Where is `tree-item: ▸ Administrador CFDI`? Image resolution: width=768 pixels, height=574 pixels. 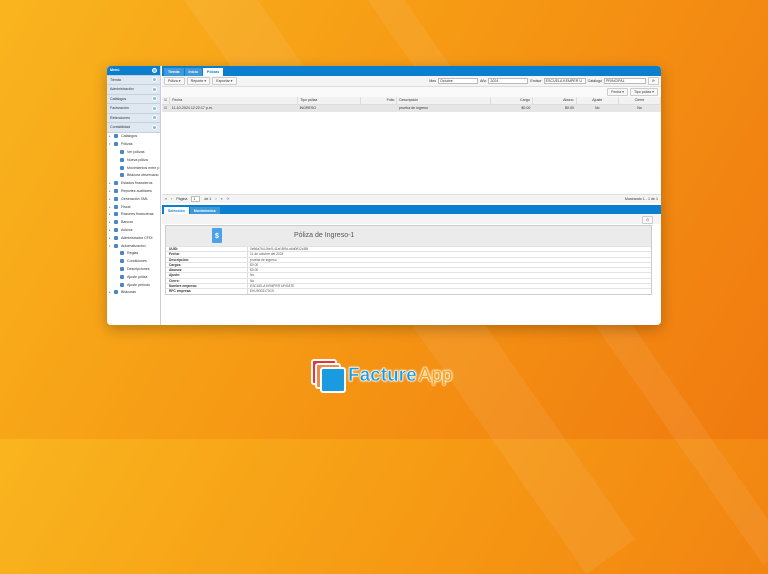 tree-item: ▸ Administrador CFDI is located at coordinates (133, 238).